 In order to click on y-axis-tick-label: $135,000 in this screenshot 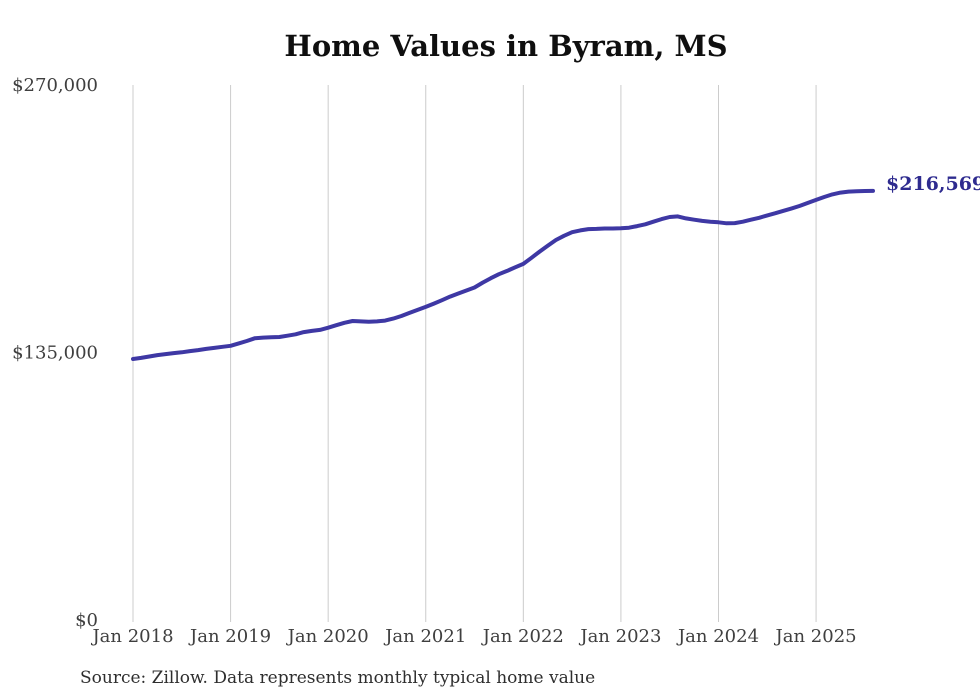, I will do `click(55, 353)`.